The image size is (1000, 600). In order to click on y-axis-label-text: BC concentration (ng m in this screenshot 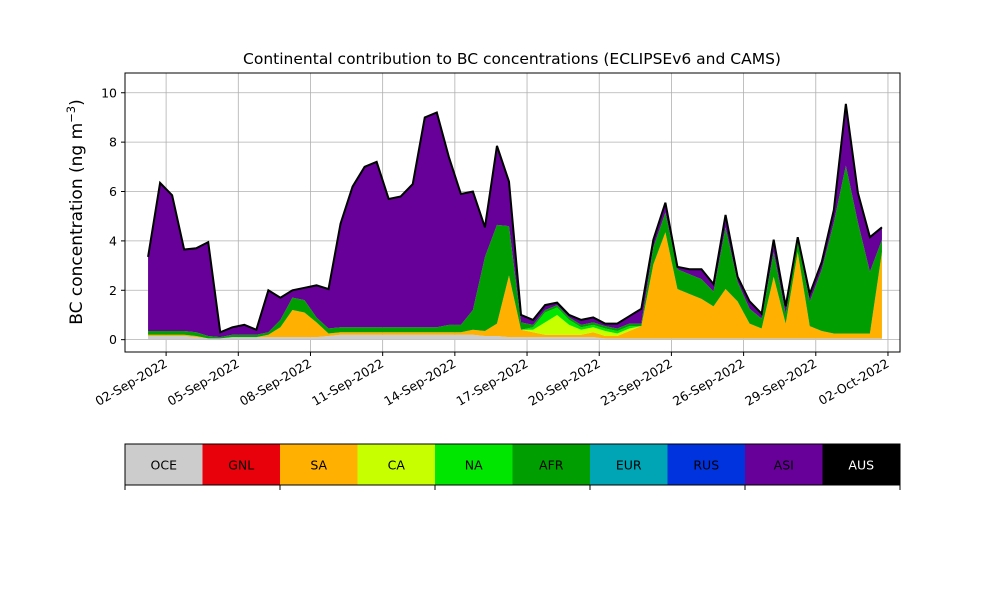, I will do `click(77, 224)`.